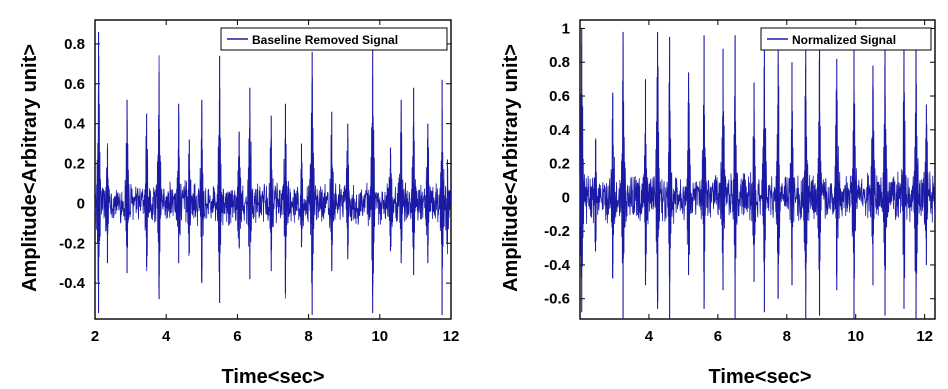 Image resolution: width=948 pixels, height=389 pixels. What do you see at coordinates (74, 164) in the screenshot?
I see `left-y-tick-label: 0.2` at bounding box center [74, 164].